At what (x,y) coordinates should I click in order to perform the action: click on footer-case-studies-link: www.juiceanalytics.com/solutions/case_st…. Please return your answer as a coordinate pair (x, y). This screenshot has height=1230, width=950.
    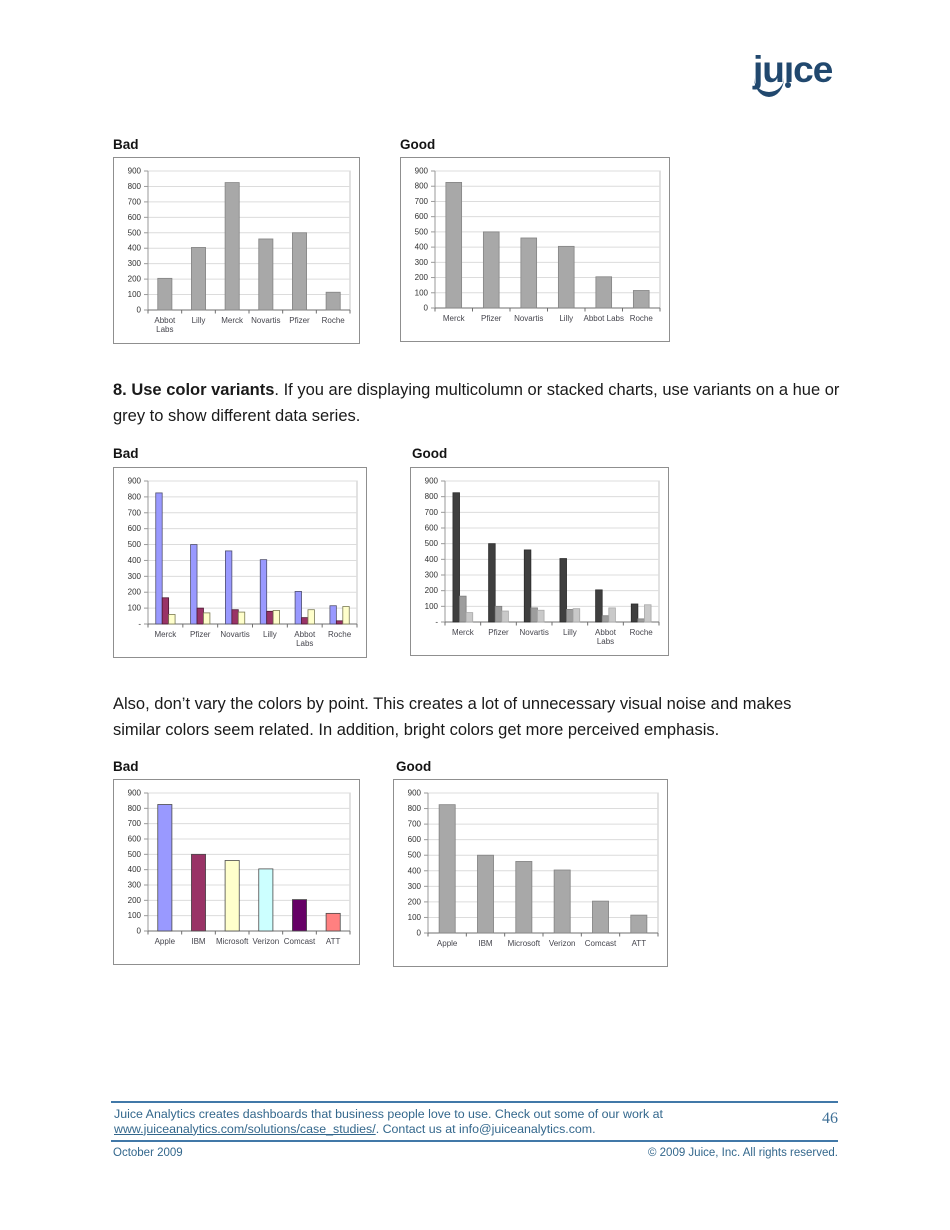
    Looking at the image, I should click on (245, 1128).